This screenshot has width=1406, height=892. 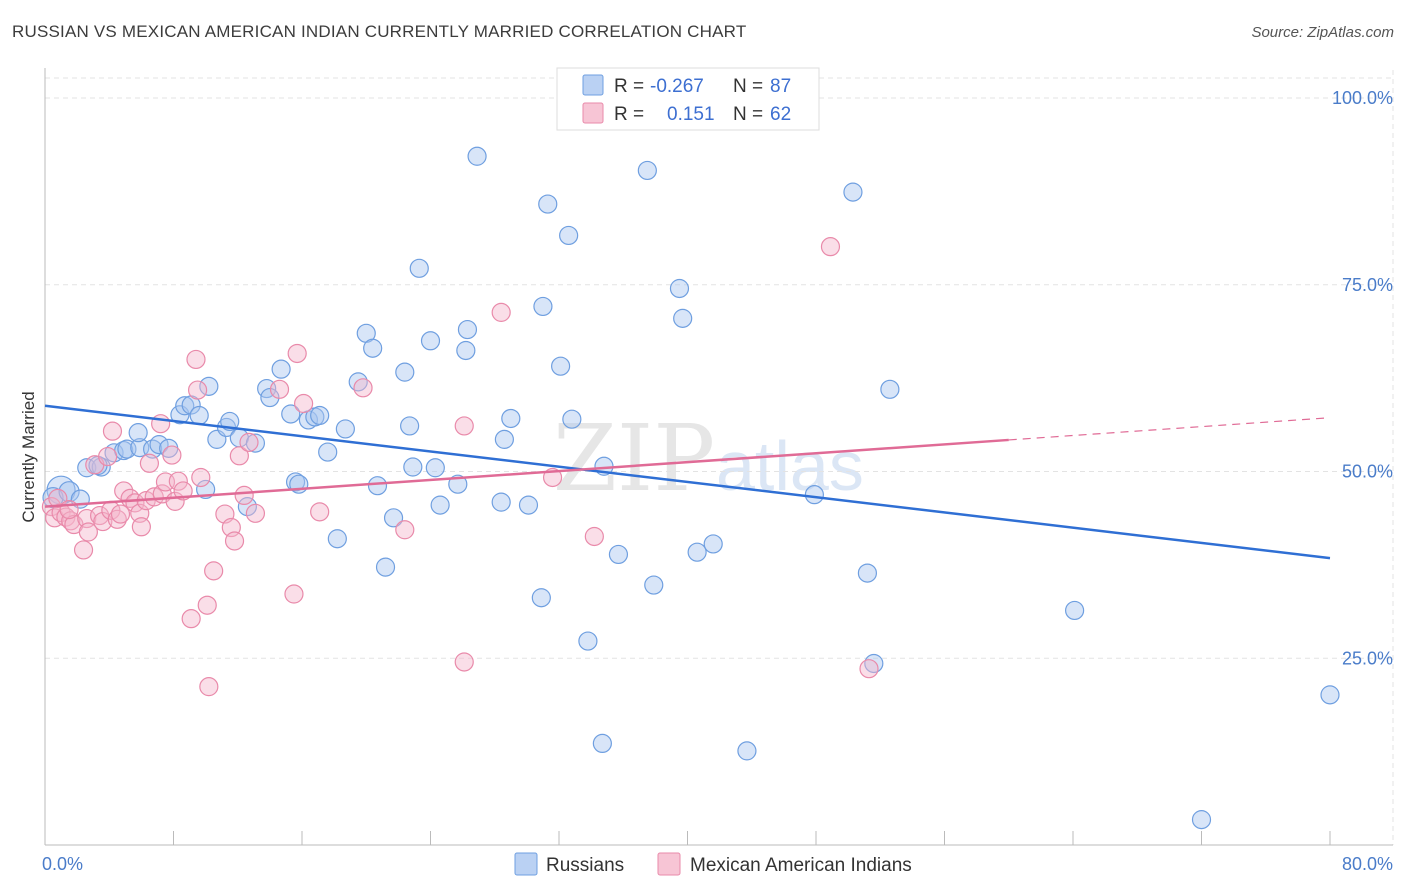 What do you see at coordinates (790, 466) in the screenshot?
I see `watermark-atlas: atlas` at bounding box center [790, 466].